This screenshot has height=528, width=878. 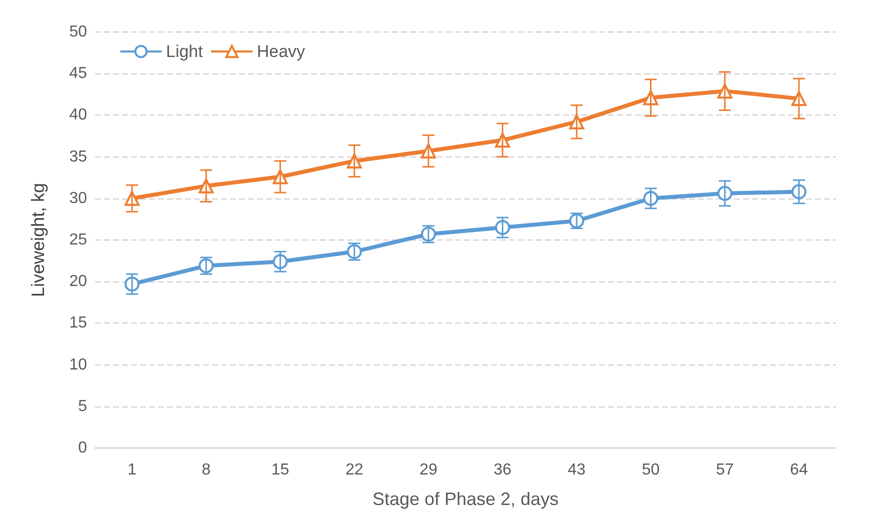 I want to click on legend-label: Light, so click(x=185, y=51).